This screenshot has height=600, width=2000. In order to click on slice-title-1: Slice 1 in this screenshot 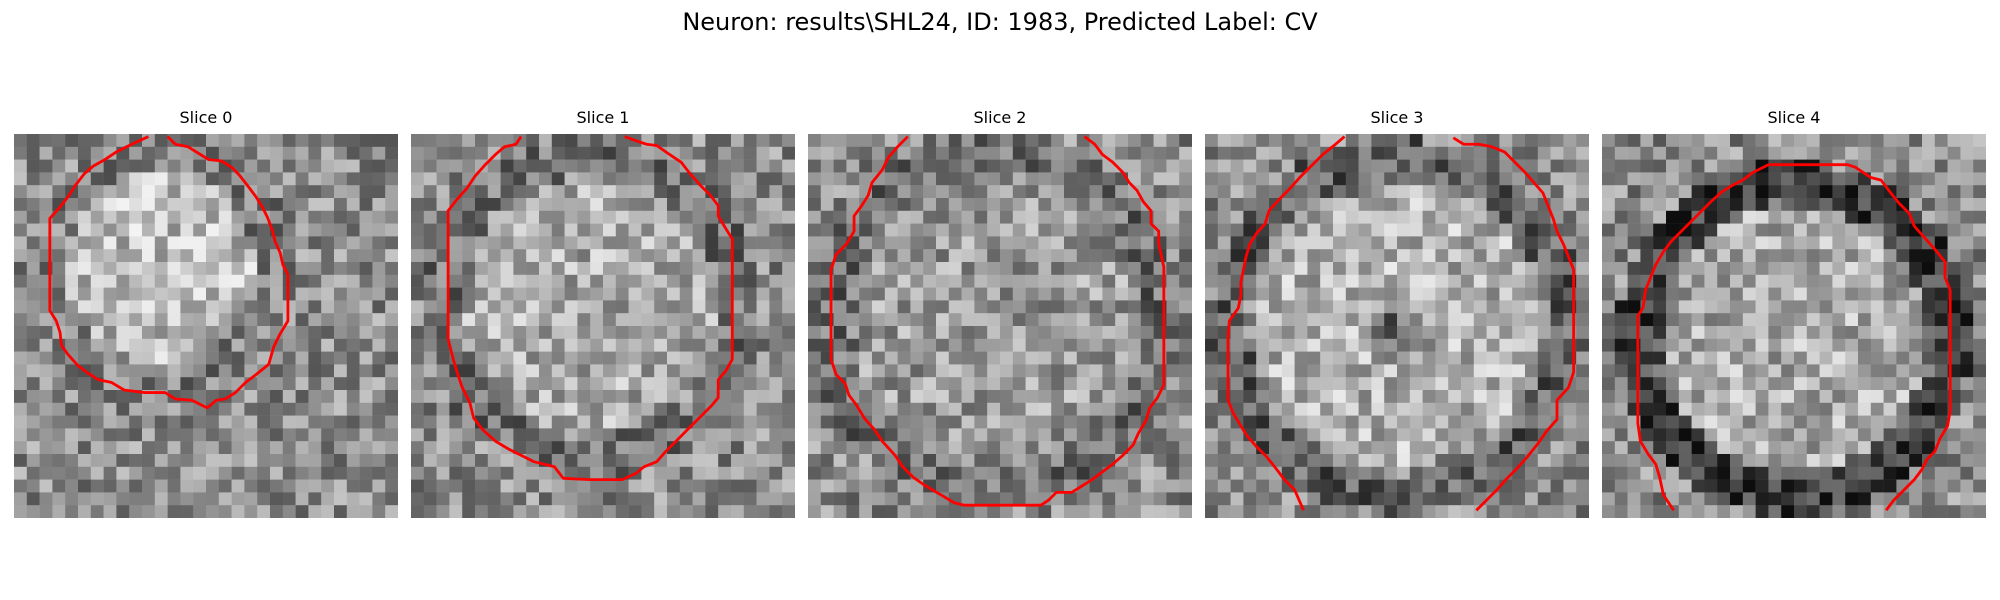, I will do `click(603, 117)`.